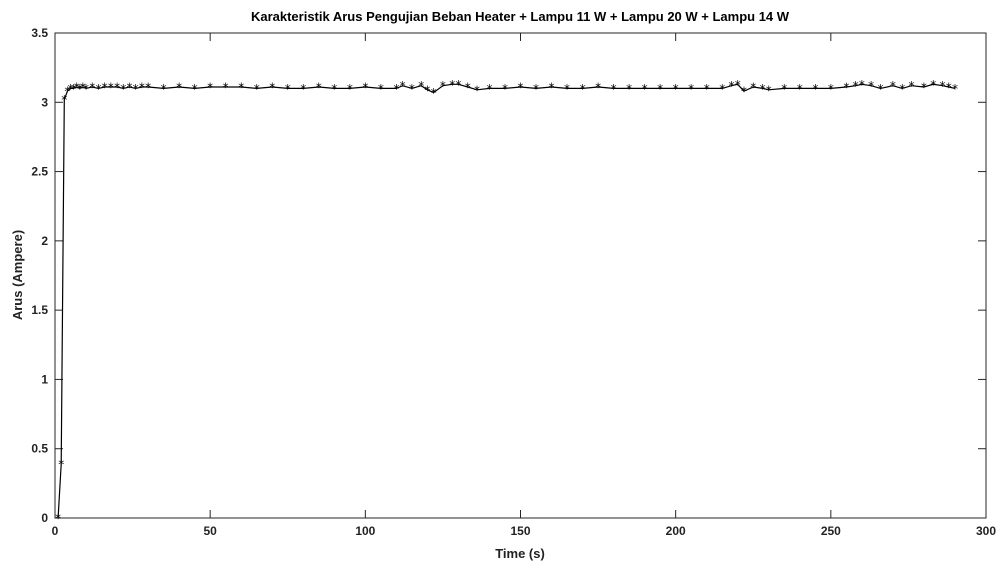 The height and width of the screenshot is (566, 1005). Describe the element at coordinates (17, 275) in the screenshot. I see `y-axis-label: Arus (Ampere)` at that location.